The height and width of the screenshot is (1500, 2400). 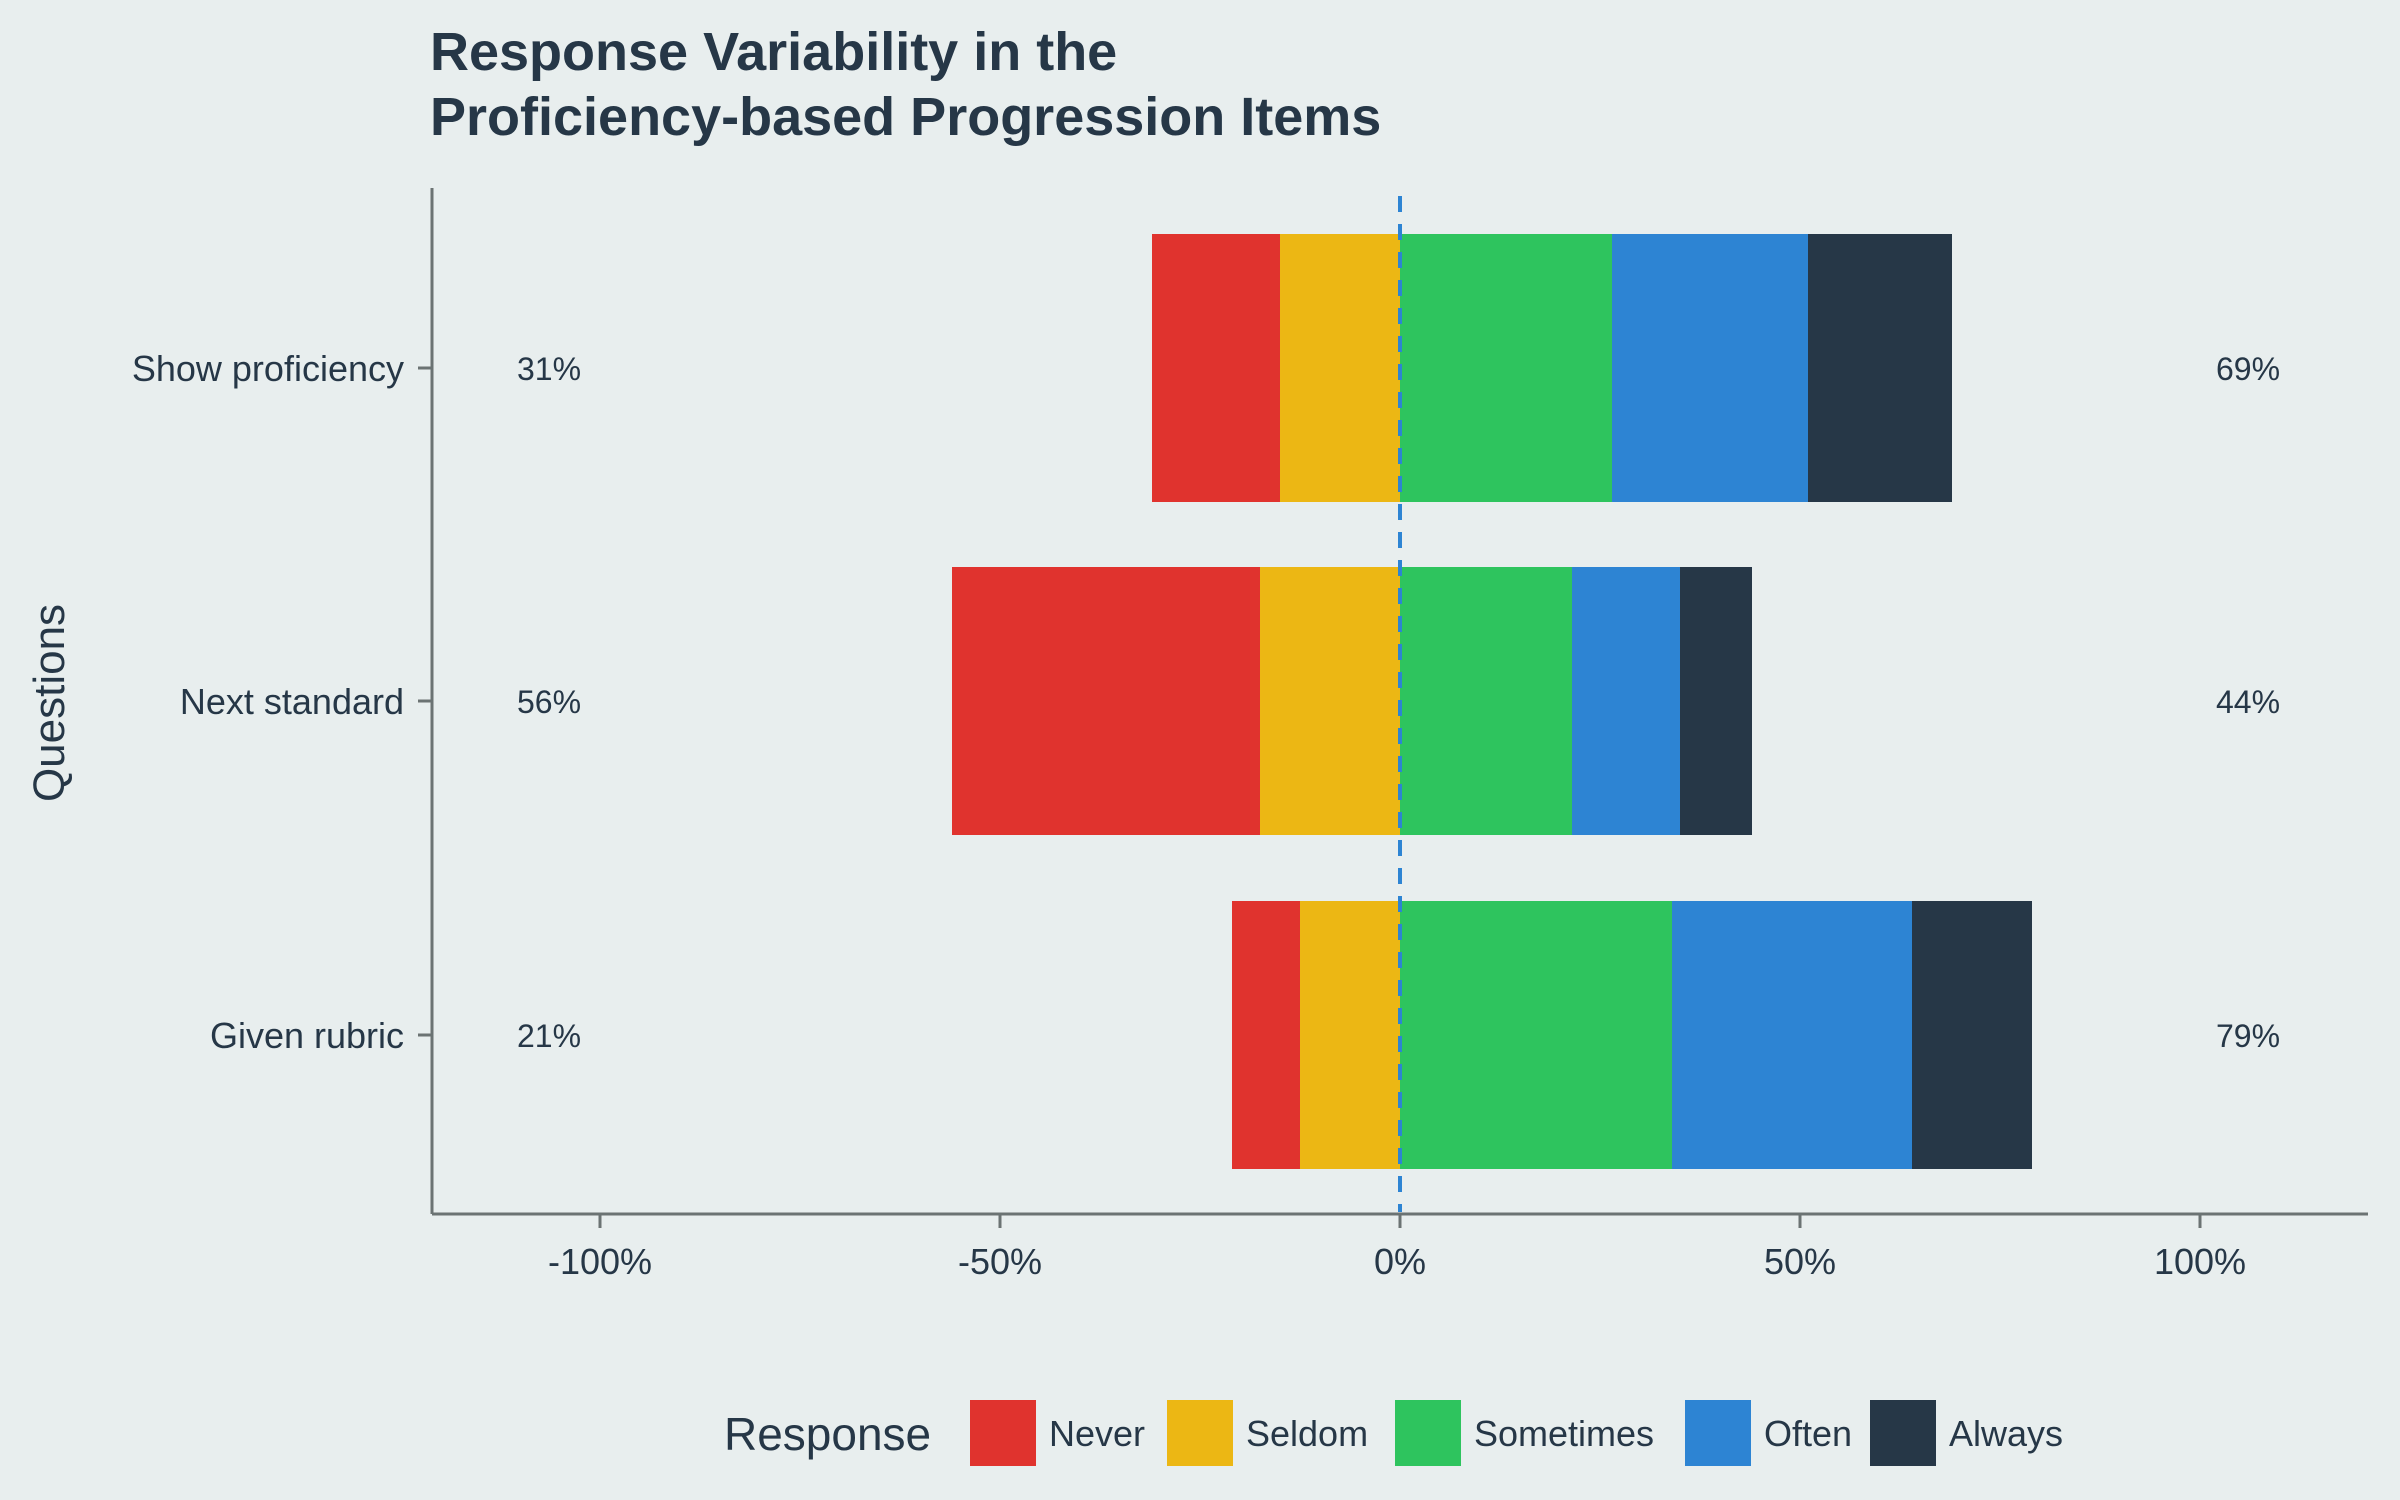 I want to click on legend-label-always: Always, so click(x=2006, y=1433).